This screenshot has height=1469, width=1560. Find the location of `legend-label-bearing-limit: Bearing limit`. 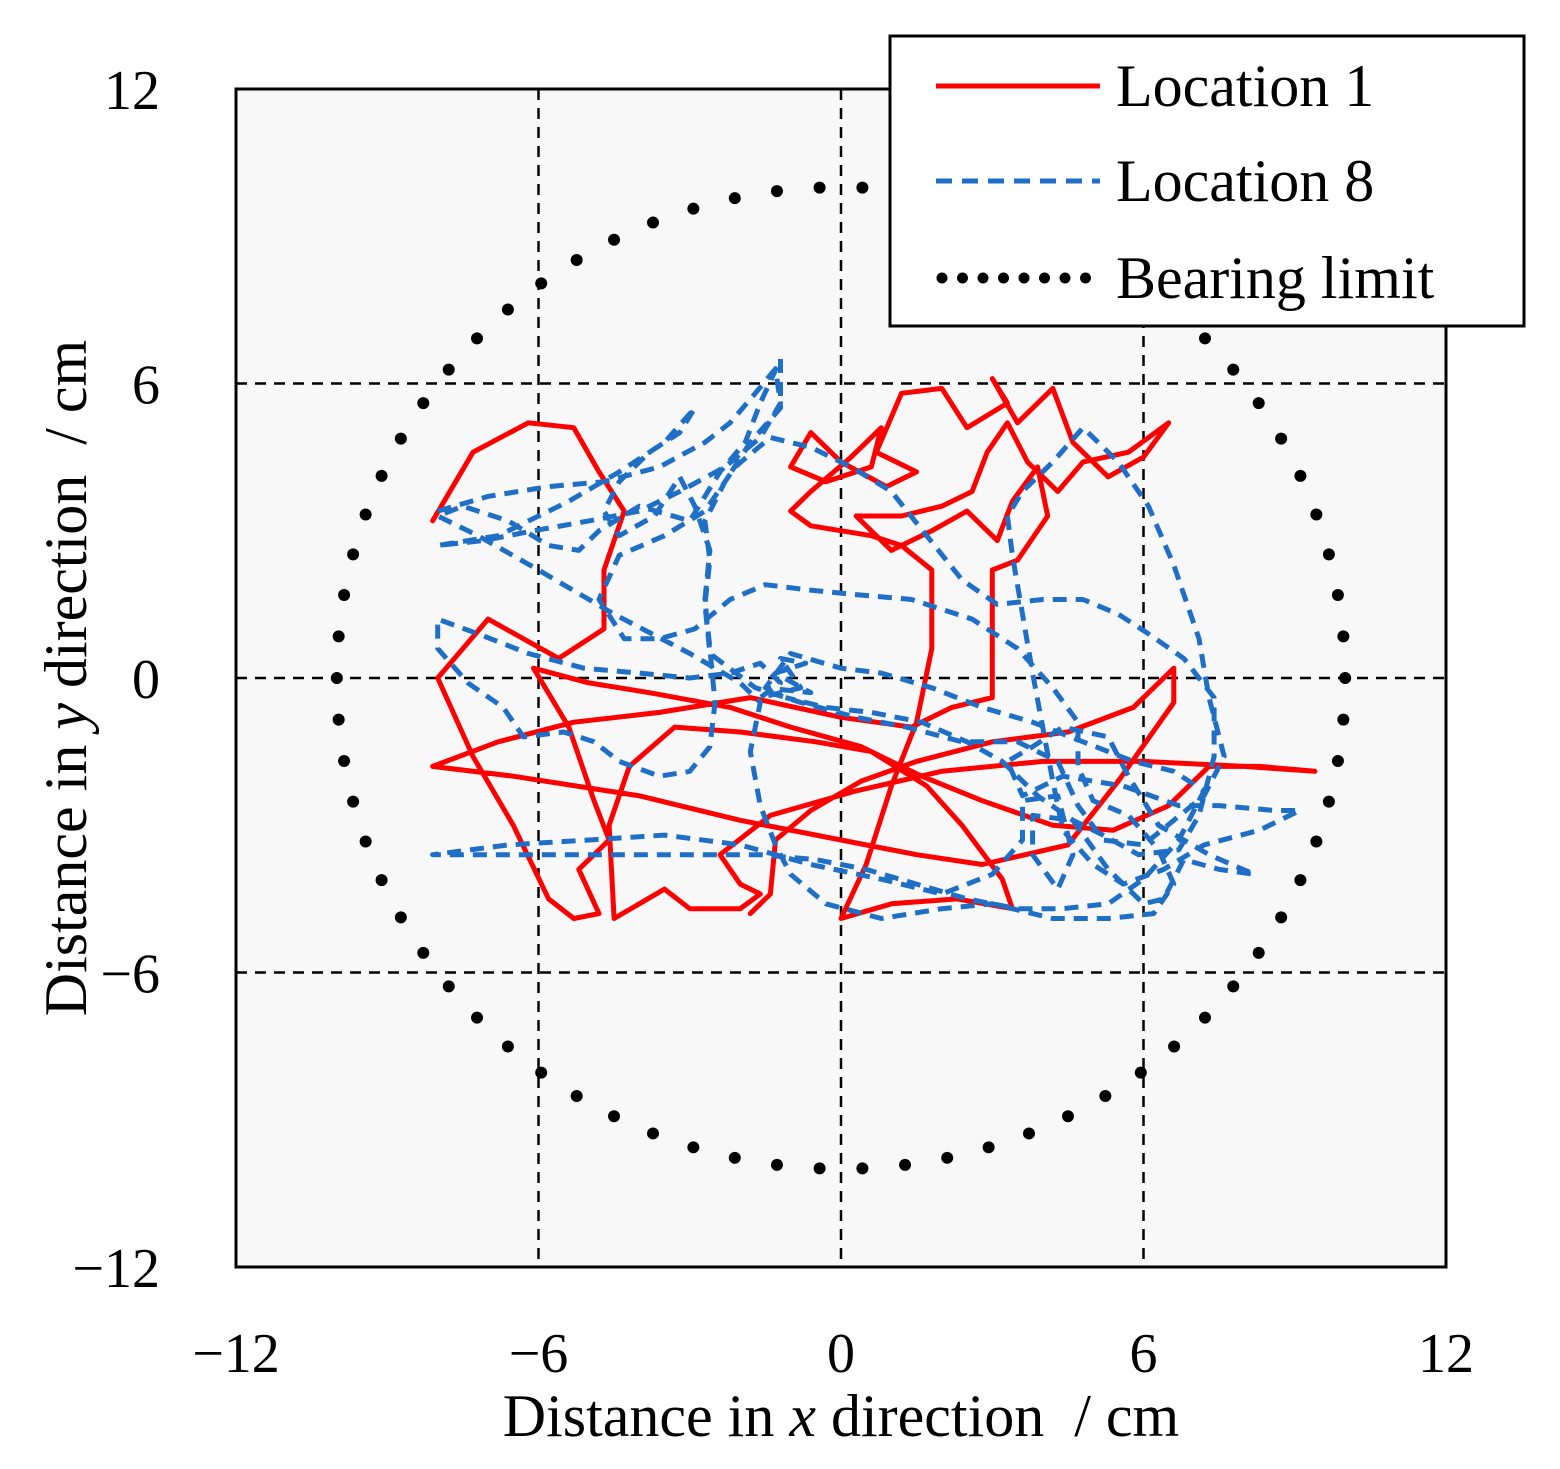

legend-label-bearing-limit: Bearing limit is located at coordinates (1275, 278).